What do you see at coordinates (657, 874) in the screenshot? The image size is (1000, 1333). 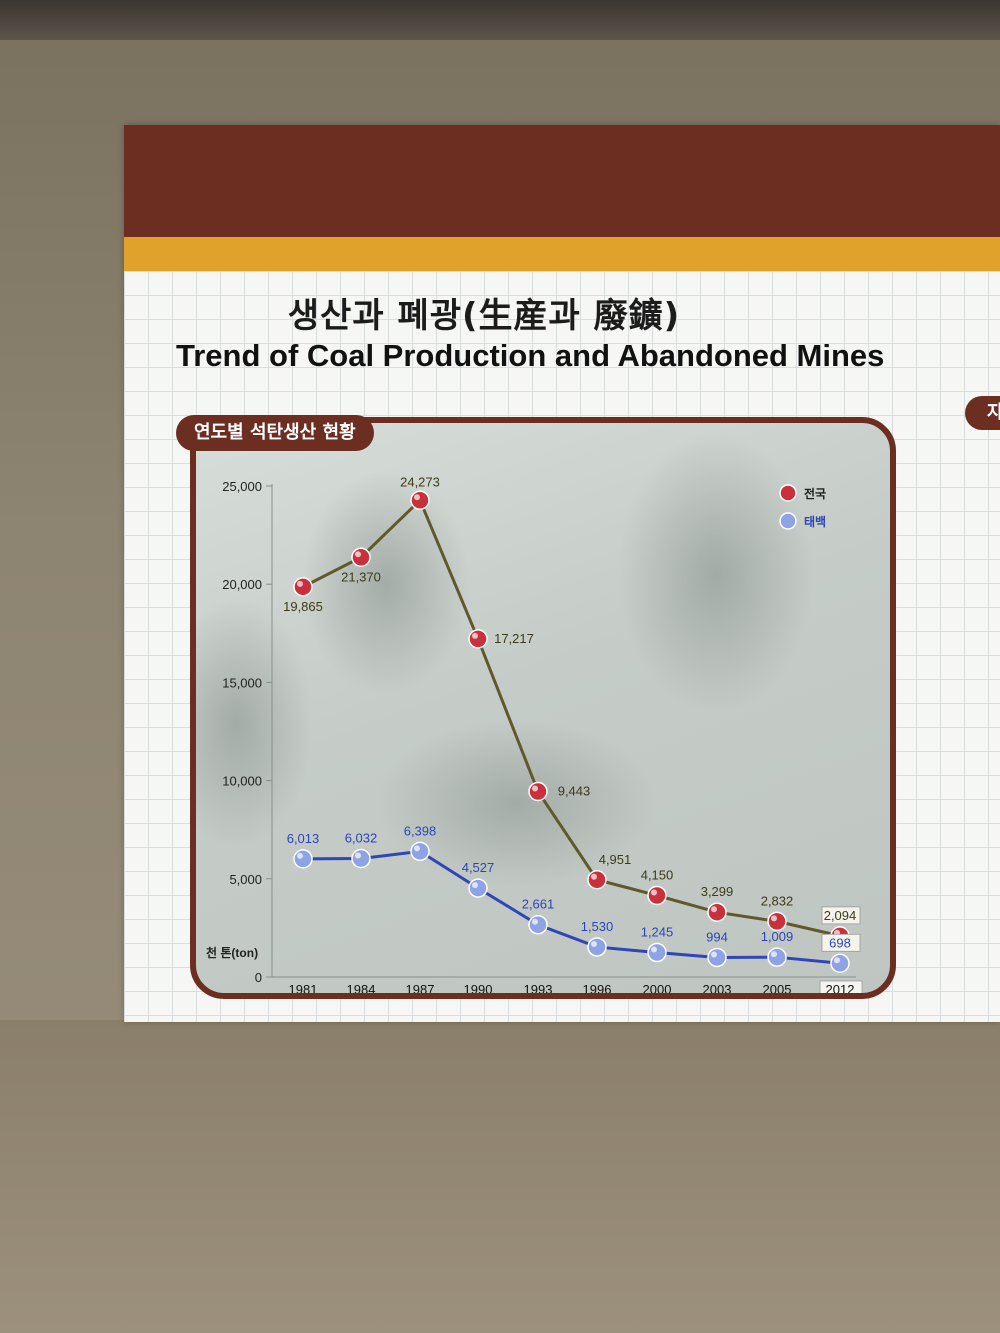 I see `national-data-label: 4,150` at bounding box center [657, 874].